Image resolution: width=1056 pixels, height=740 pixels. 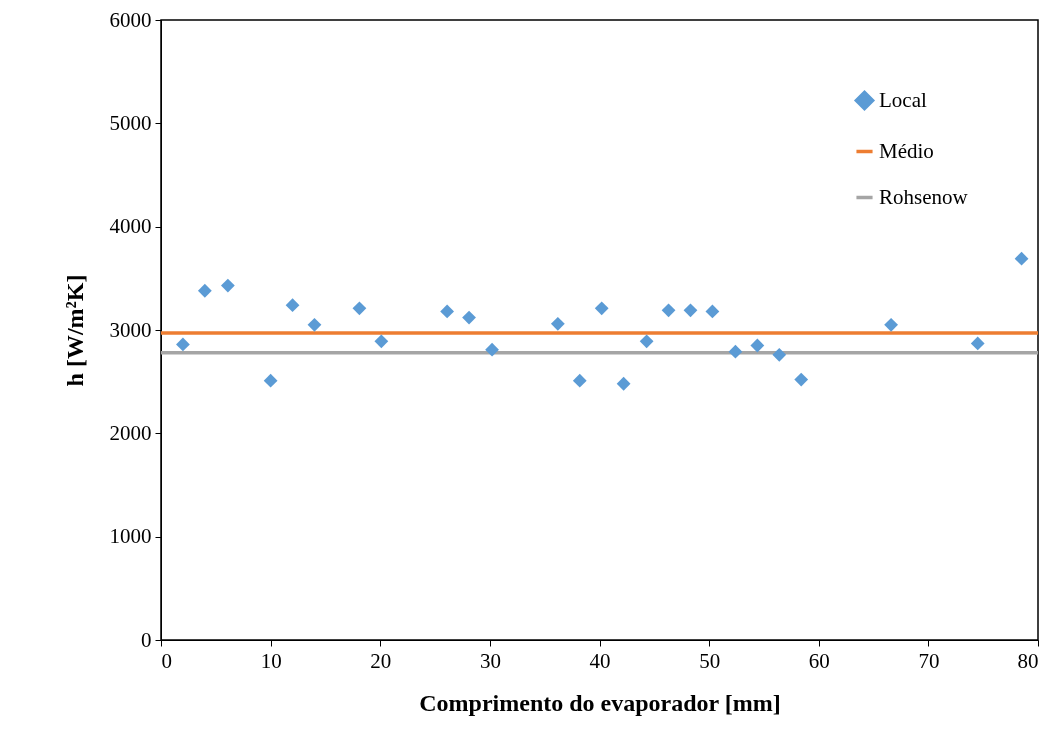 I want to click on y-tick-label: 0, so click(x=146, y=639).